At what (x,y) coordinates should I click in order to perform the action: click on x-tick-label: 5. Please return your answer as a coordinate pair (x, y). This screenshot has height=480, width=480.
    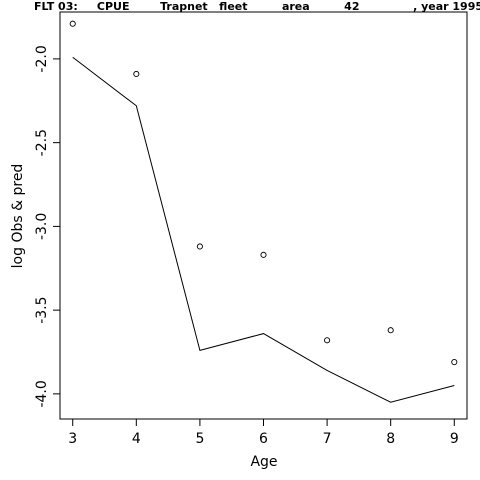
    Looking at the image, I should click on (199, 439).